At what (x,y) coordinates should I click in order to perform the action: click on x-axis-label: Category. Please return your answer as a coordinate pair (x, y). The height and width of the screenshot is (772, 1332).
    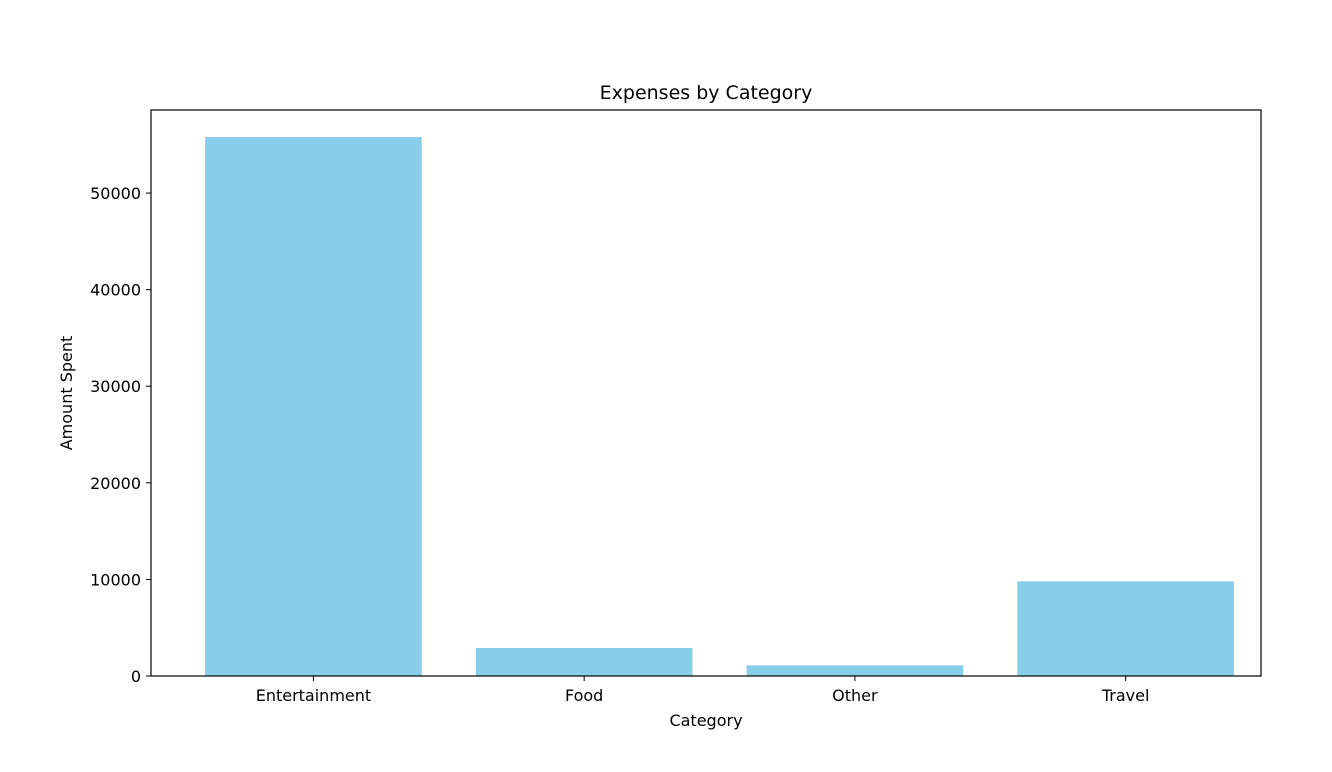
    Looking at the image, I should click on (705, 720).